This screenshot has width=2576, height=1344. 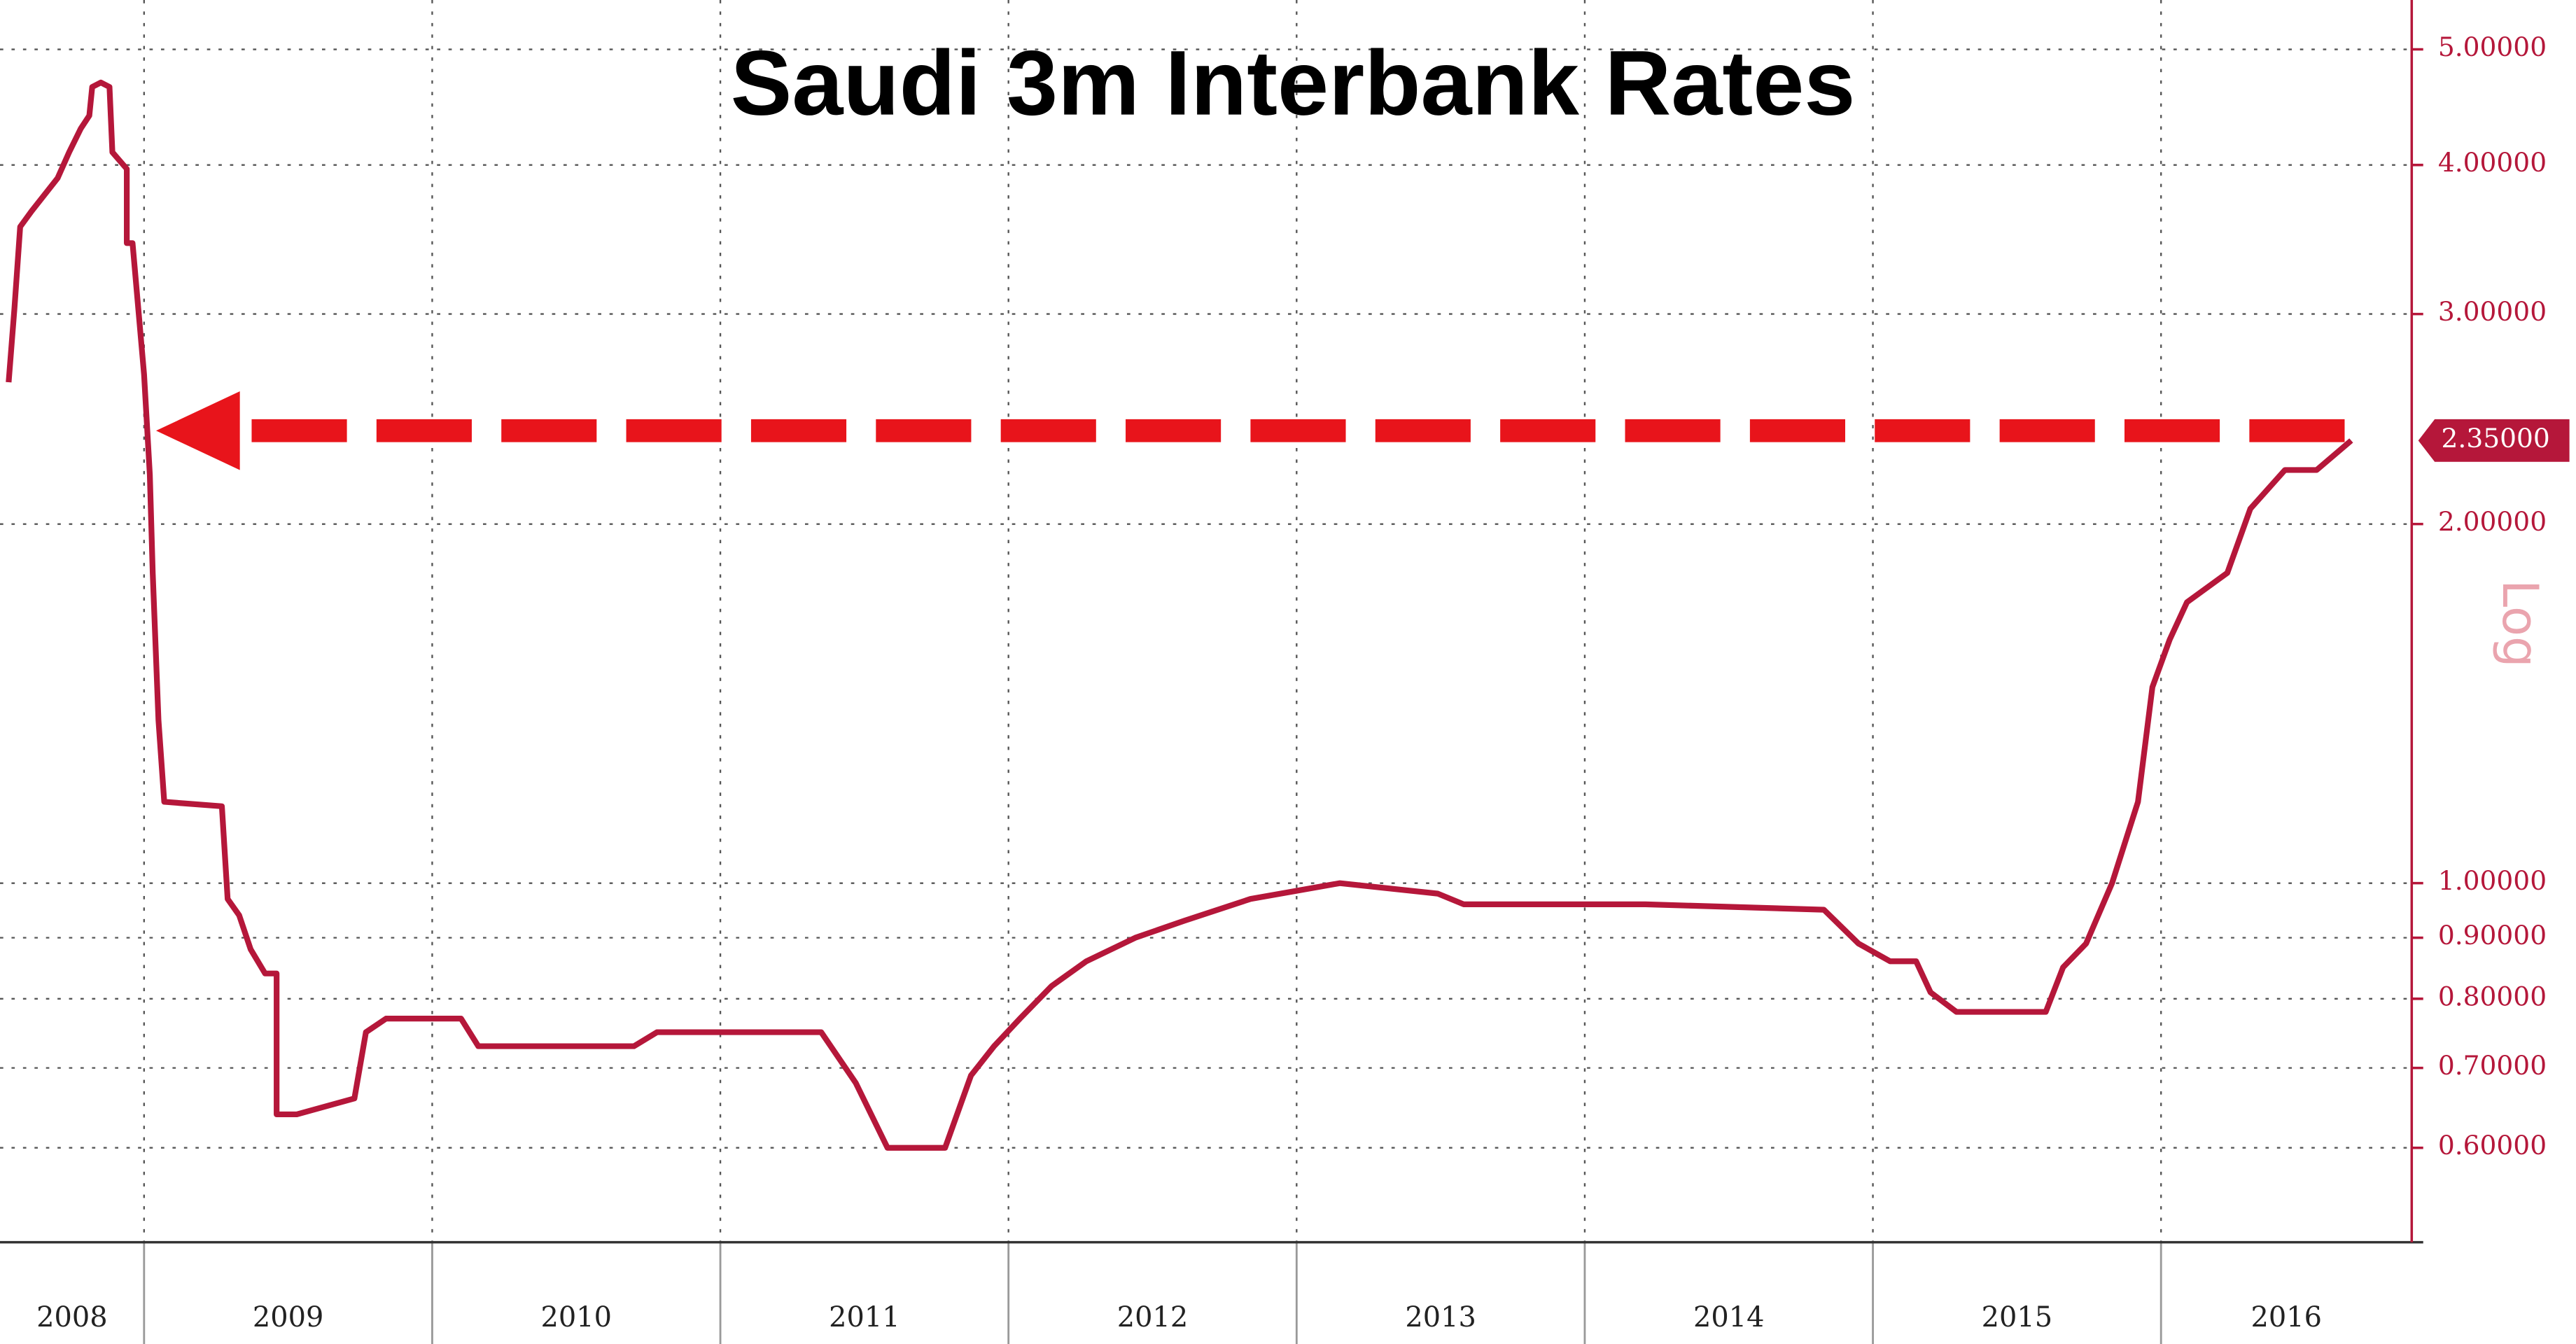 What do you see at coordinates (2492, 162) in the screenshot?
I see `y-tick-label: 4.00000` at bounding box center [2492, 162].